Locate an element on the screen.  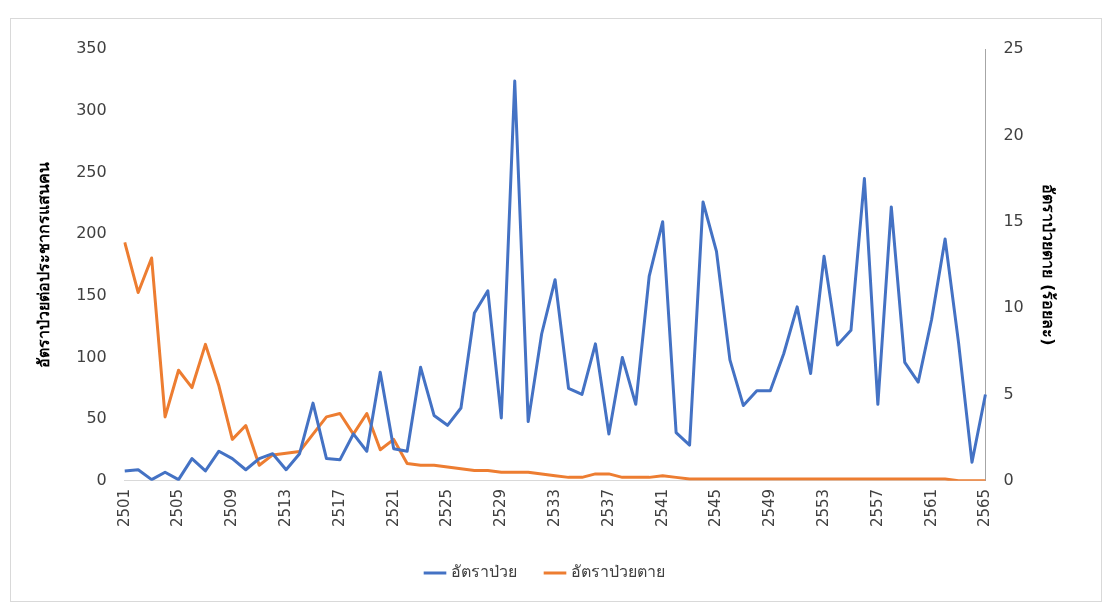
x-tick-label: 2545 is located at coordinates (715, 508).